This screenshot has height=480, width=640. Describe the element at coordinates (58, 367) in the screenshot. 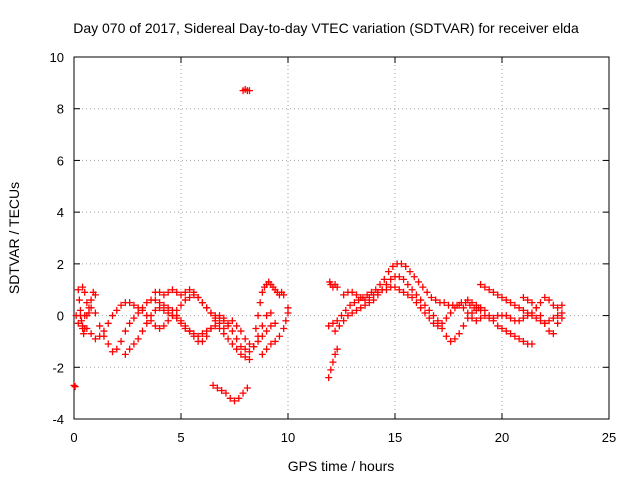

I see `y-tick-label: -2` at that location.